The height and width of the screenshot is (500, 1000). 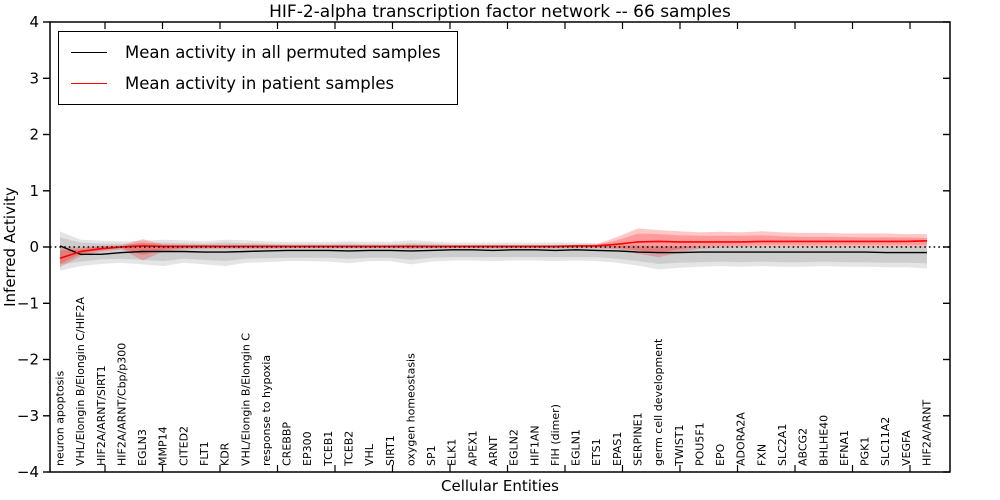 What do you see at coordinates (10, 247) in the screenshot?
I see `y-axis-label: Inferred Activity` at bounding box center [10, 247].